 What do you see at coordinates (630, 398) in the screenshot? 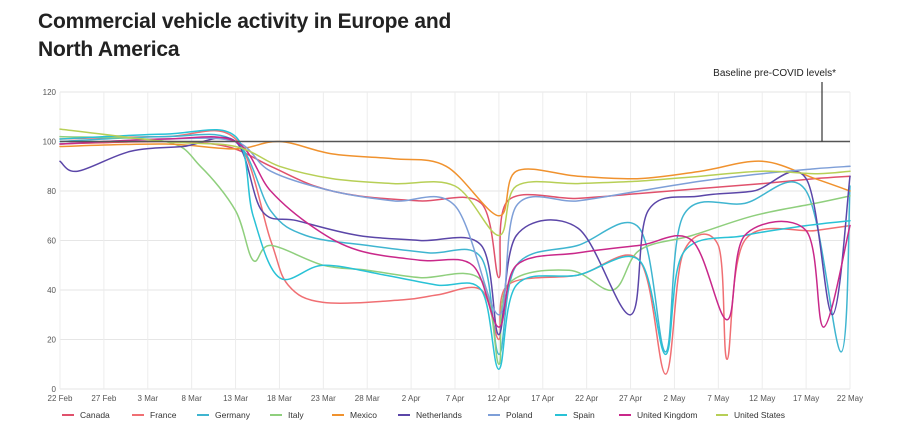
I see `x-tick-label: 27 Apr` at bounding box center [630, 398].